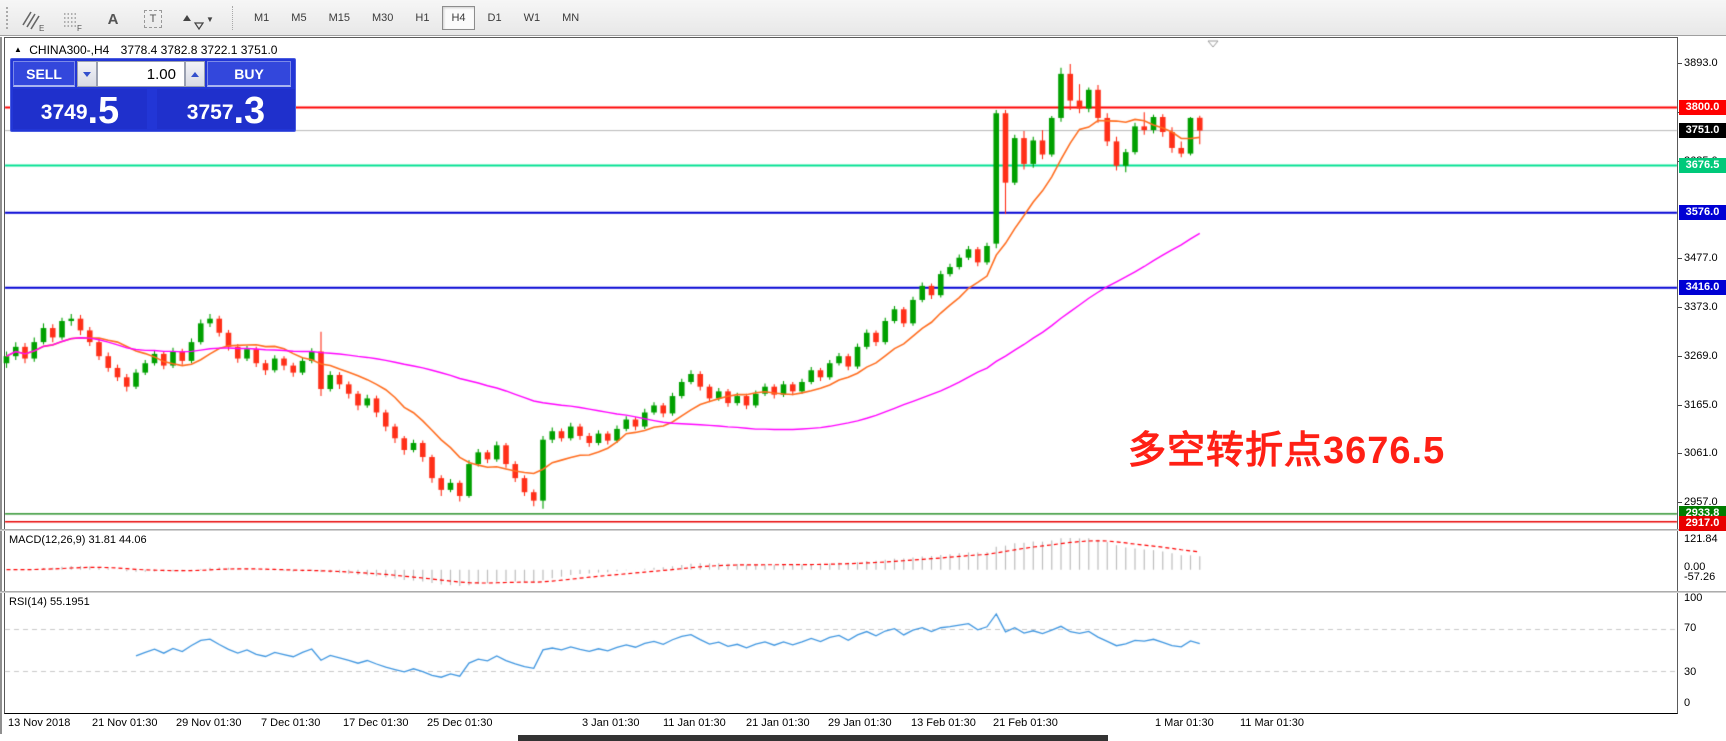  What do you see at coordinates (1287, 451) in the screenshot?
I see `annotation-text: 多空转折点3676.5` at bounding box center [1287, 451].